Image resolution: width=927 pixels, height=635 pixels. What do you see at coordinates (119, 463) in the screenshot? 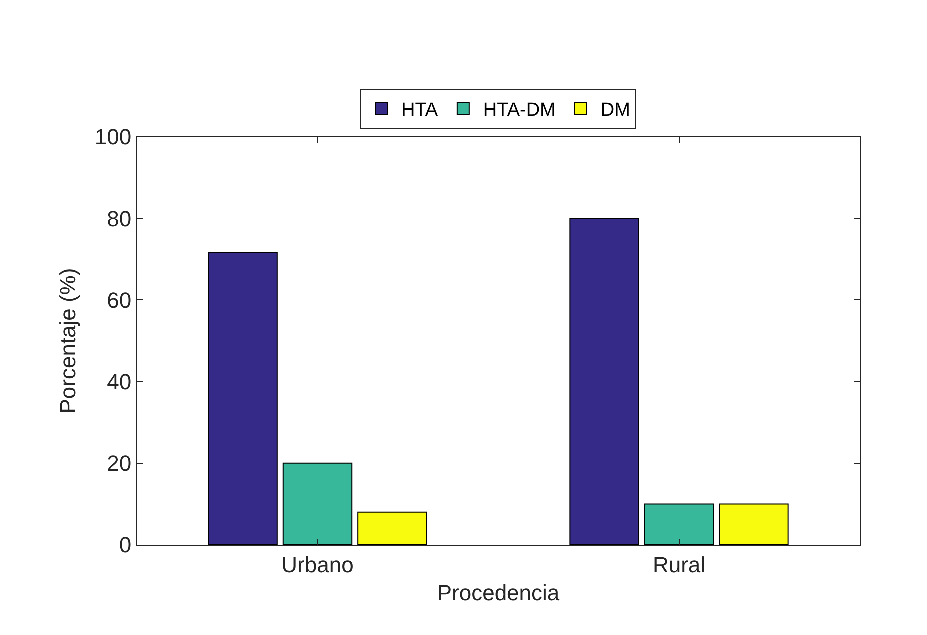
I see `y-tick-label: 20` at bounding box center [119, 463].